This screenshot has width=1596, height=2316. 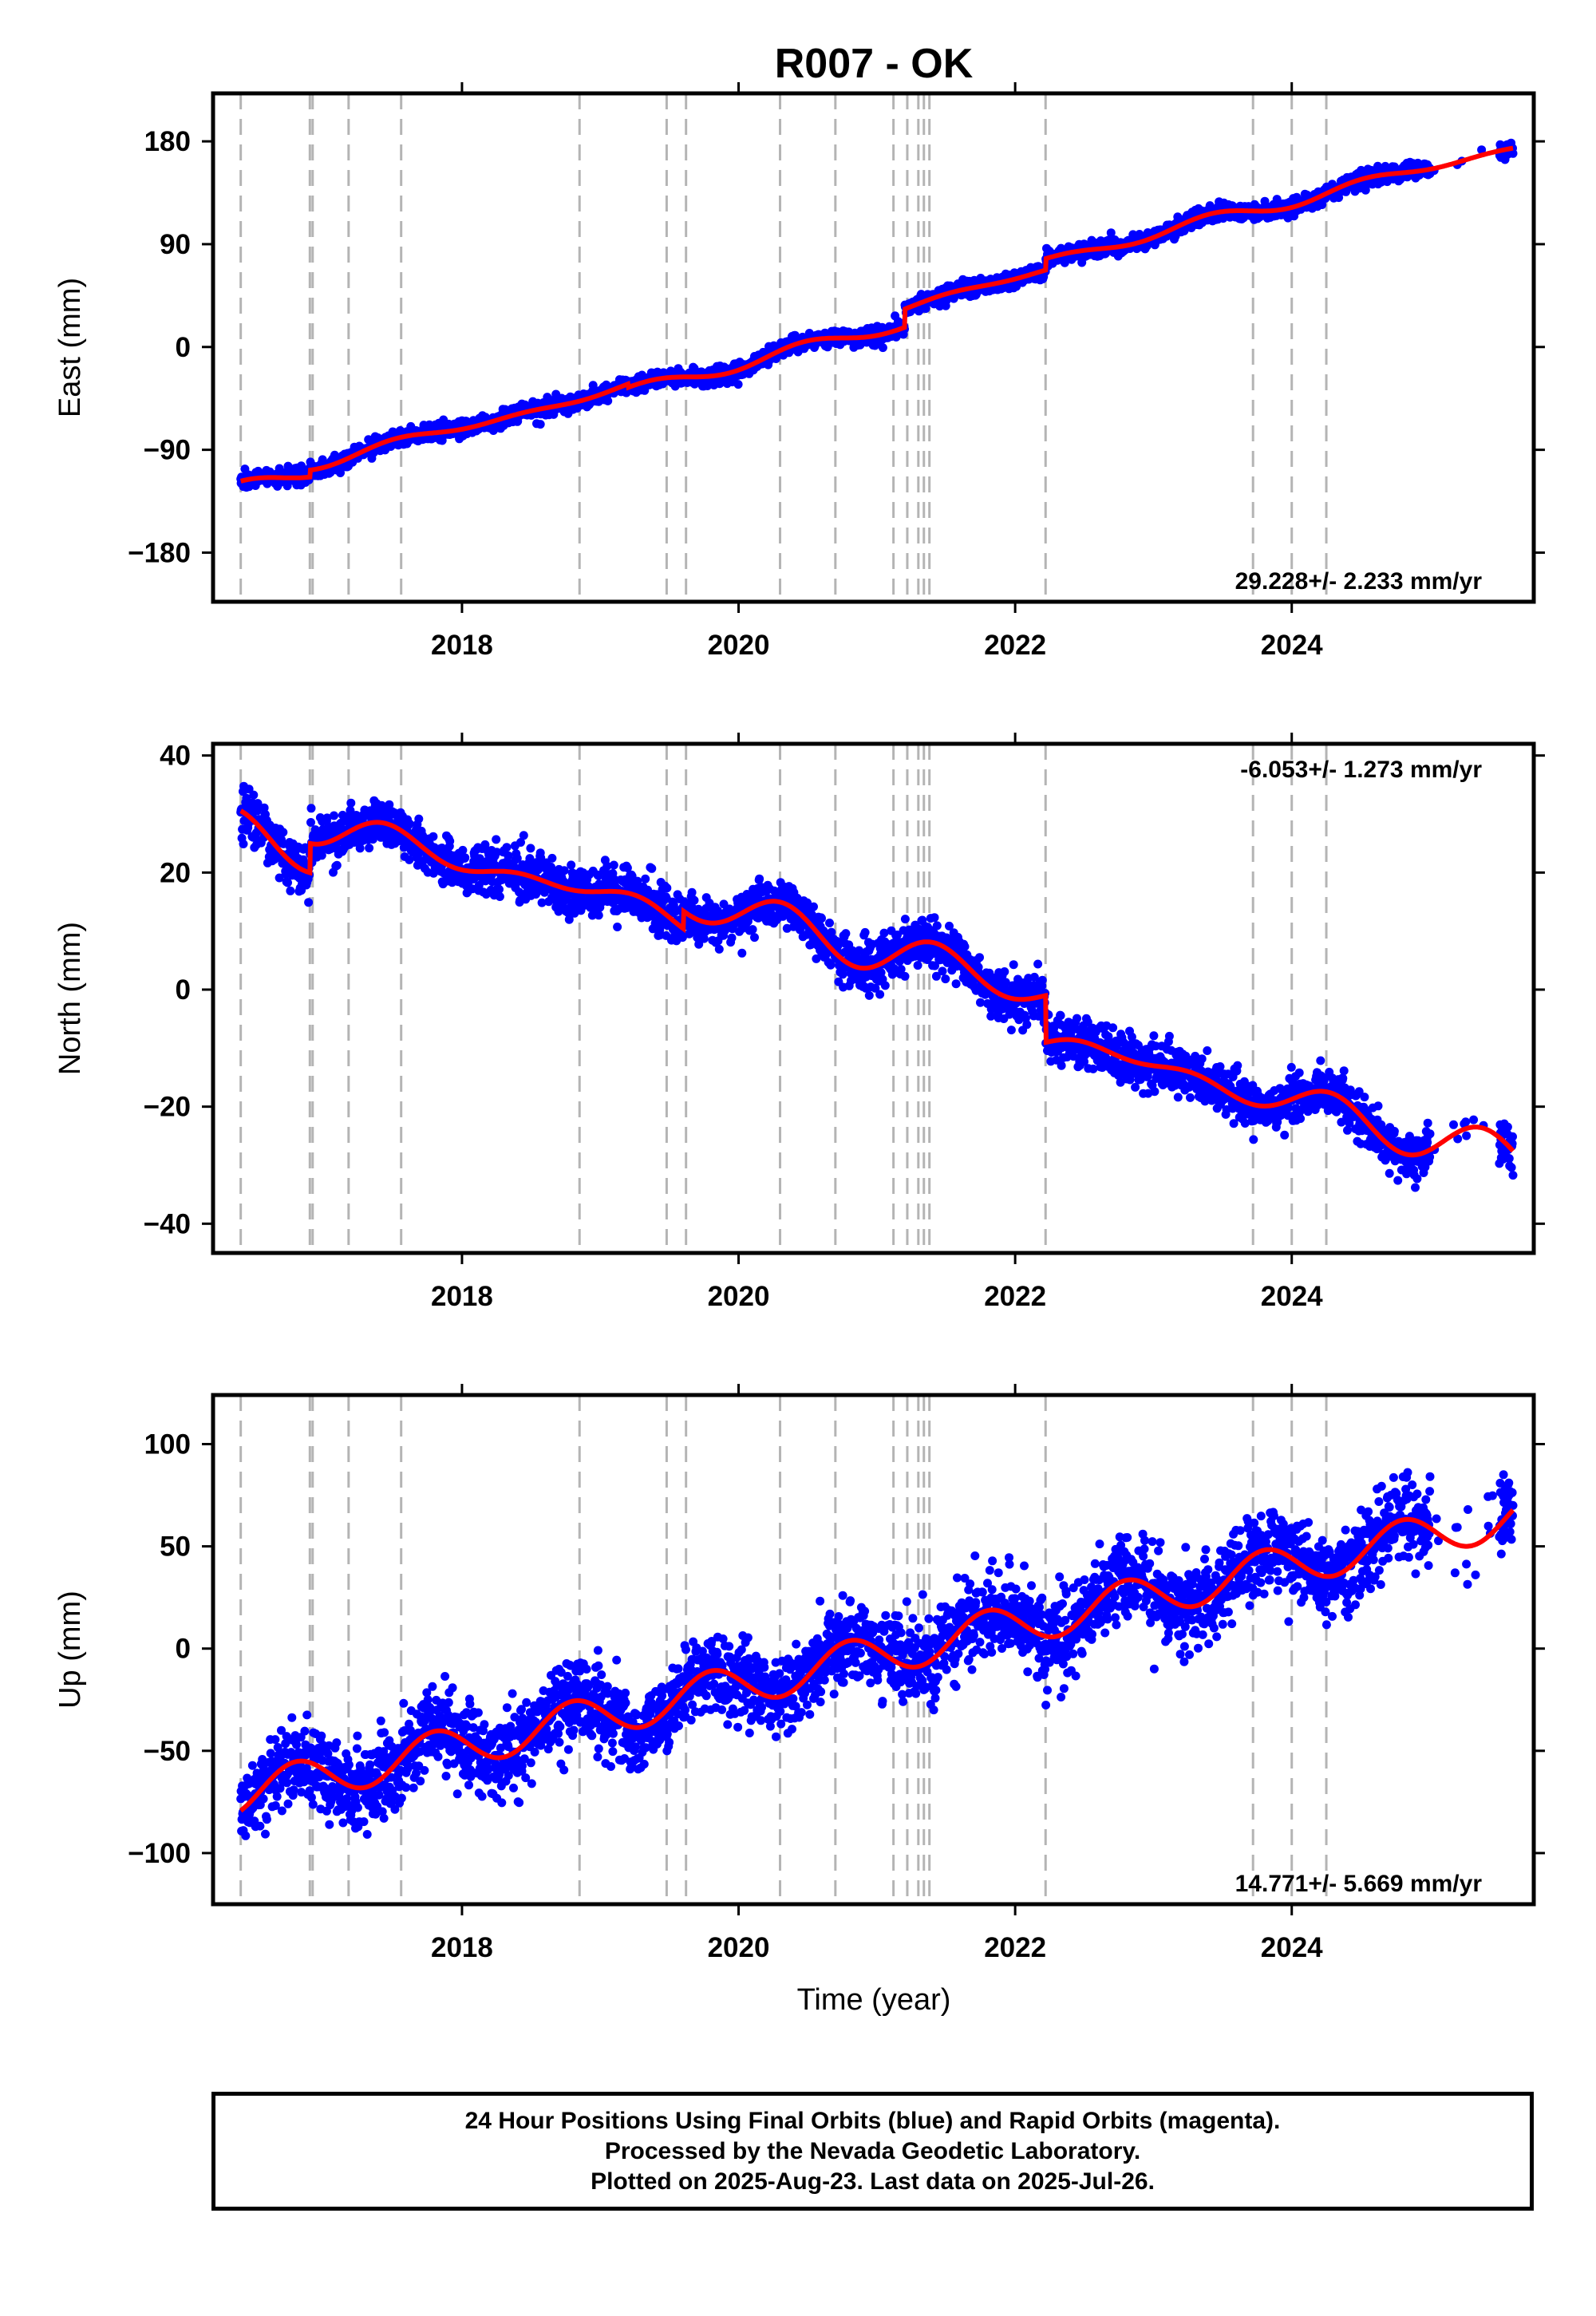 I want to click on model-fit-line, so click(x=876, y=314).